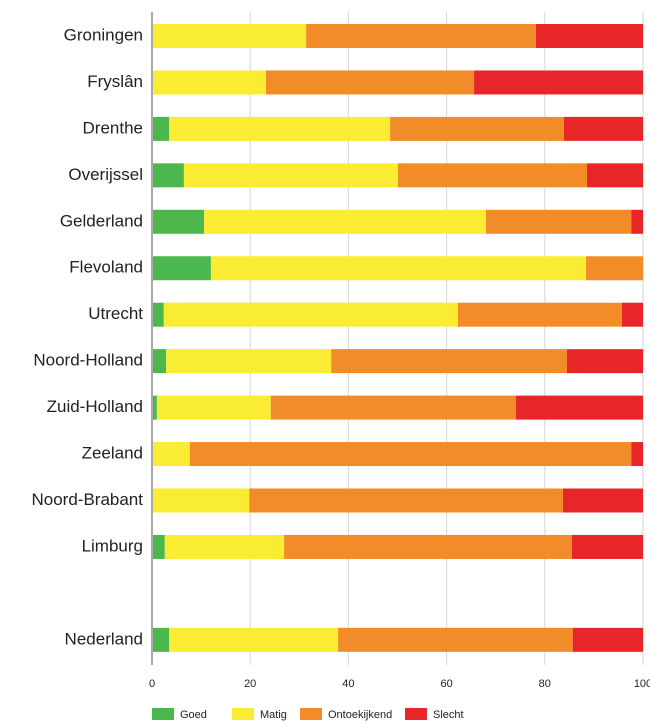 The width and height of the screenshot is (650, 724). Describe the element at coordinates (446, 684) in the screenshot. I see `x-tick-label: 60` at that location.